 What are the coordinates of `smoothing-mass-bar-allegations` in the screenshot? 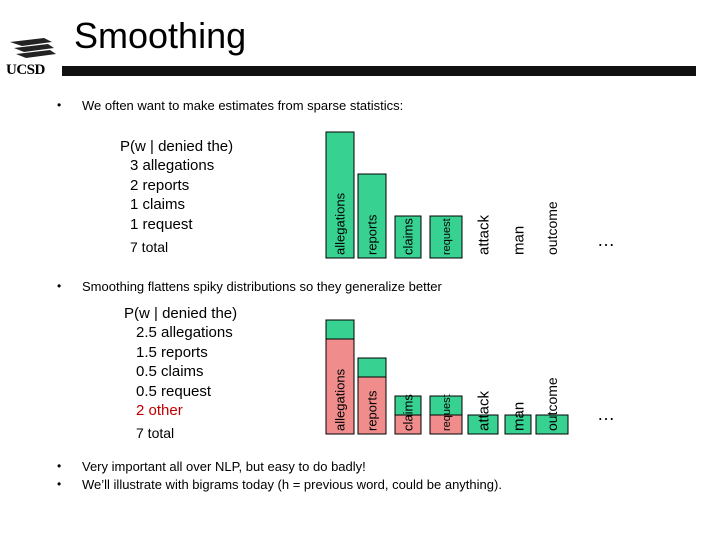 It's located at (340, 329).